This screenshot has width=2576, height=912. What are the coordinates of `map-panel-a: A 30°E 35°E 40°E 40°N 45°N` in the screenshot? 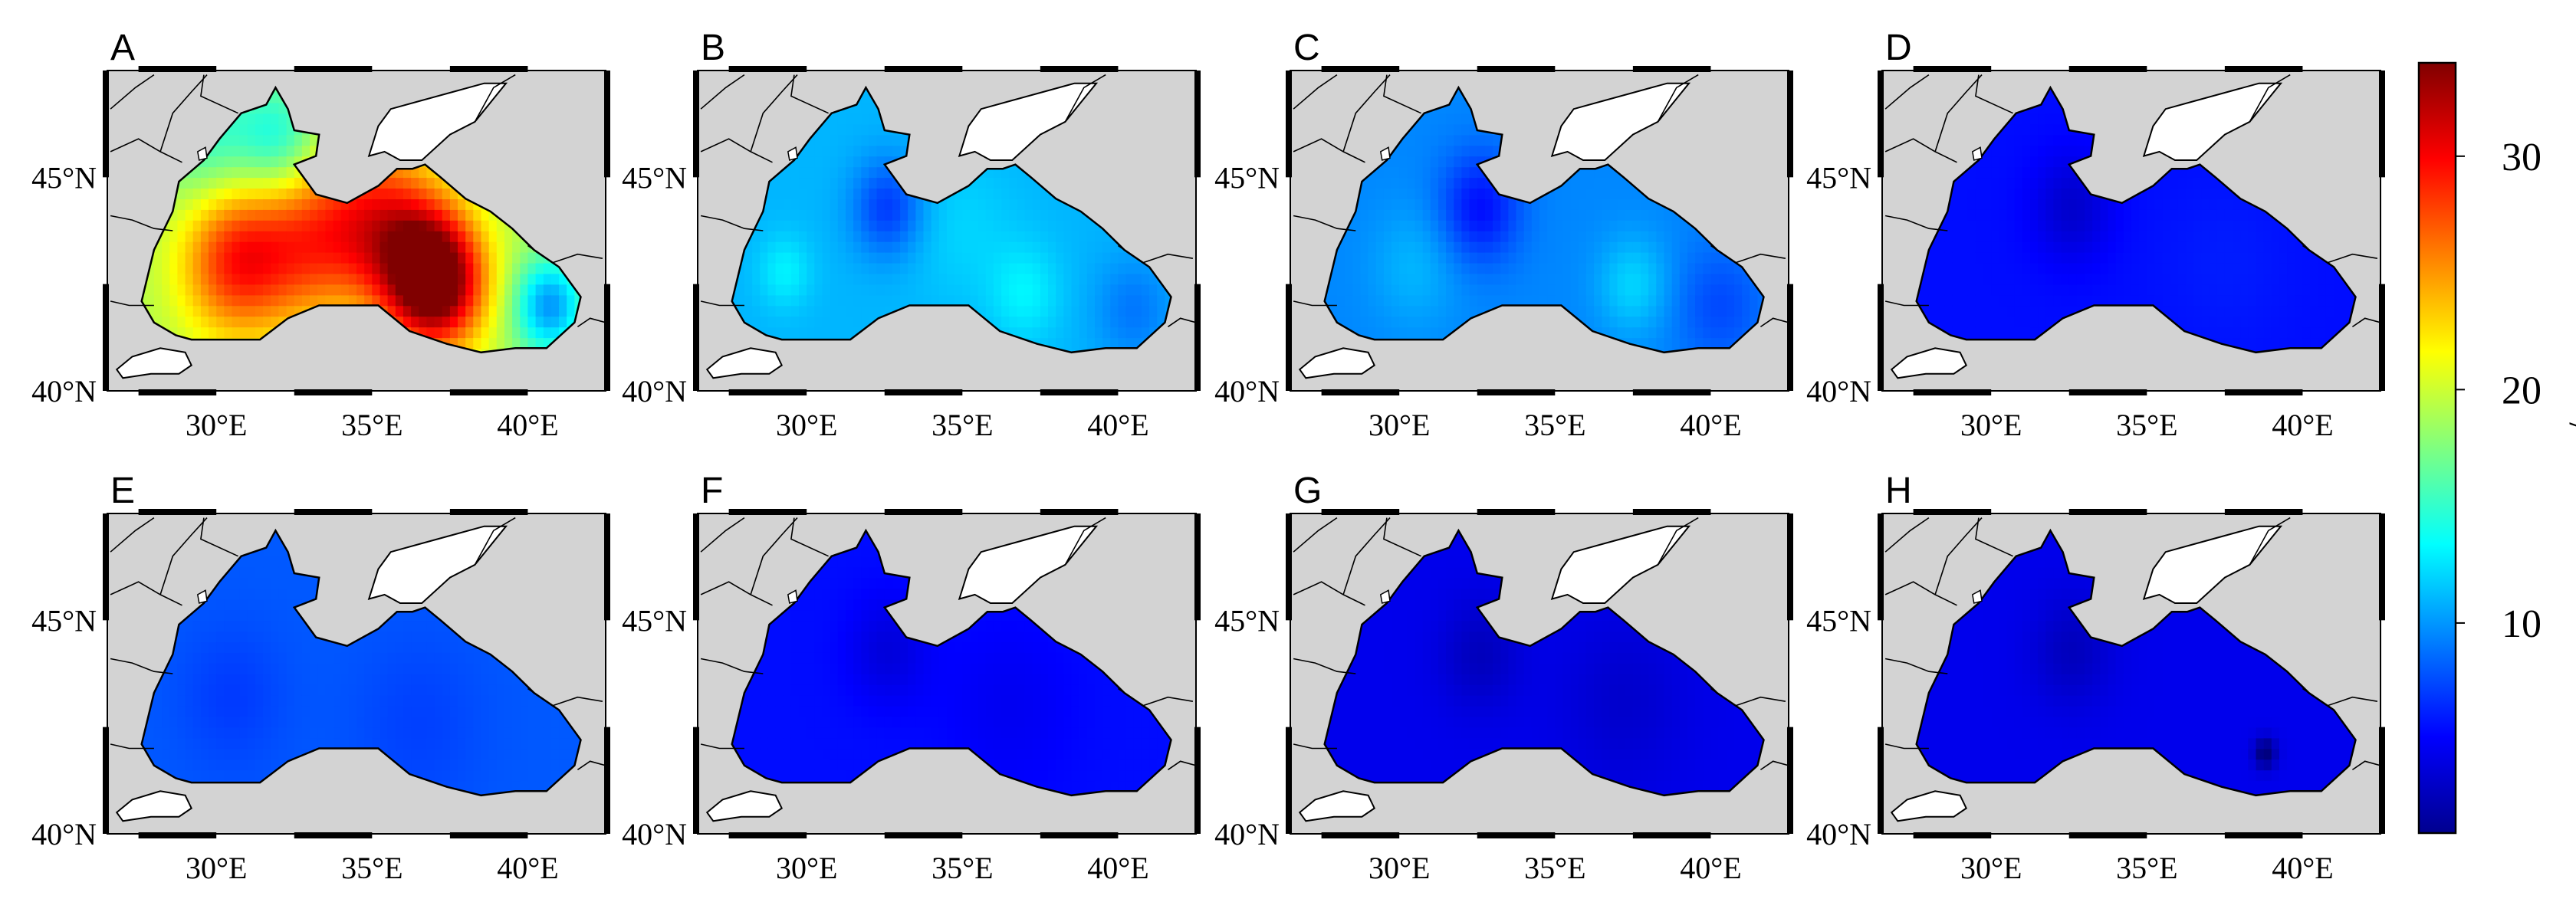 It's located at (320, 235).